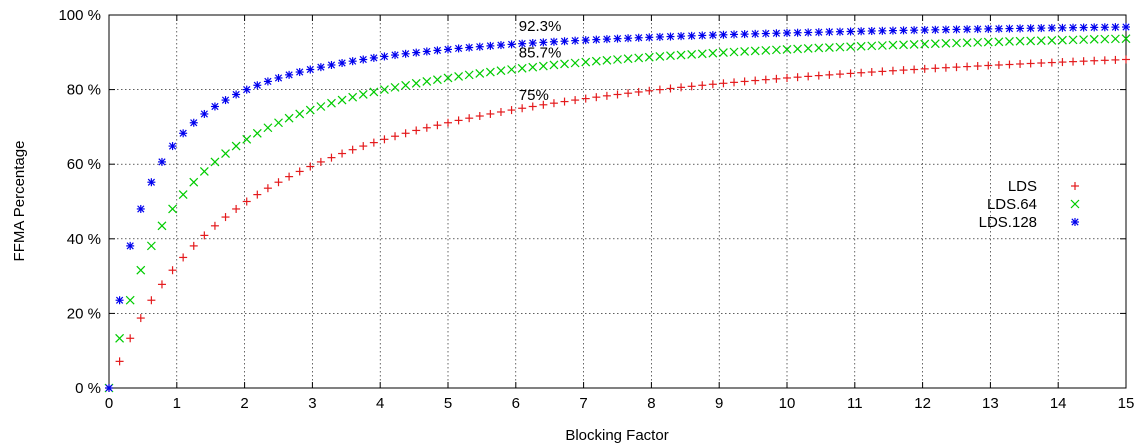 This screenshot has height=447, width=1141. I want to click on x-tick-label: 12, so click(922, 403).